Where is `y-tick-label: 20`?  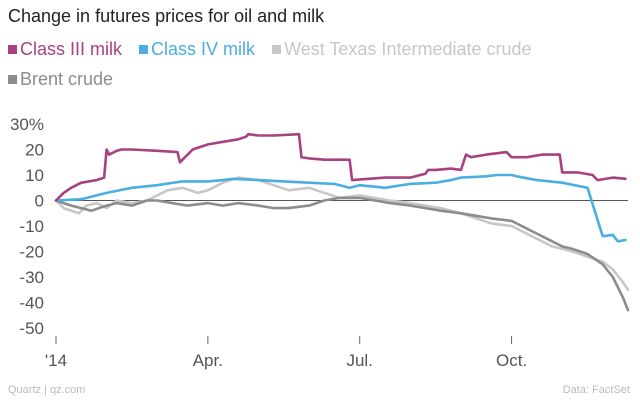 y-tick-label: 20 is located at coordinates (34, 150).